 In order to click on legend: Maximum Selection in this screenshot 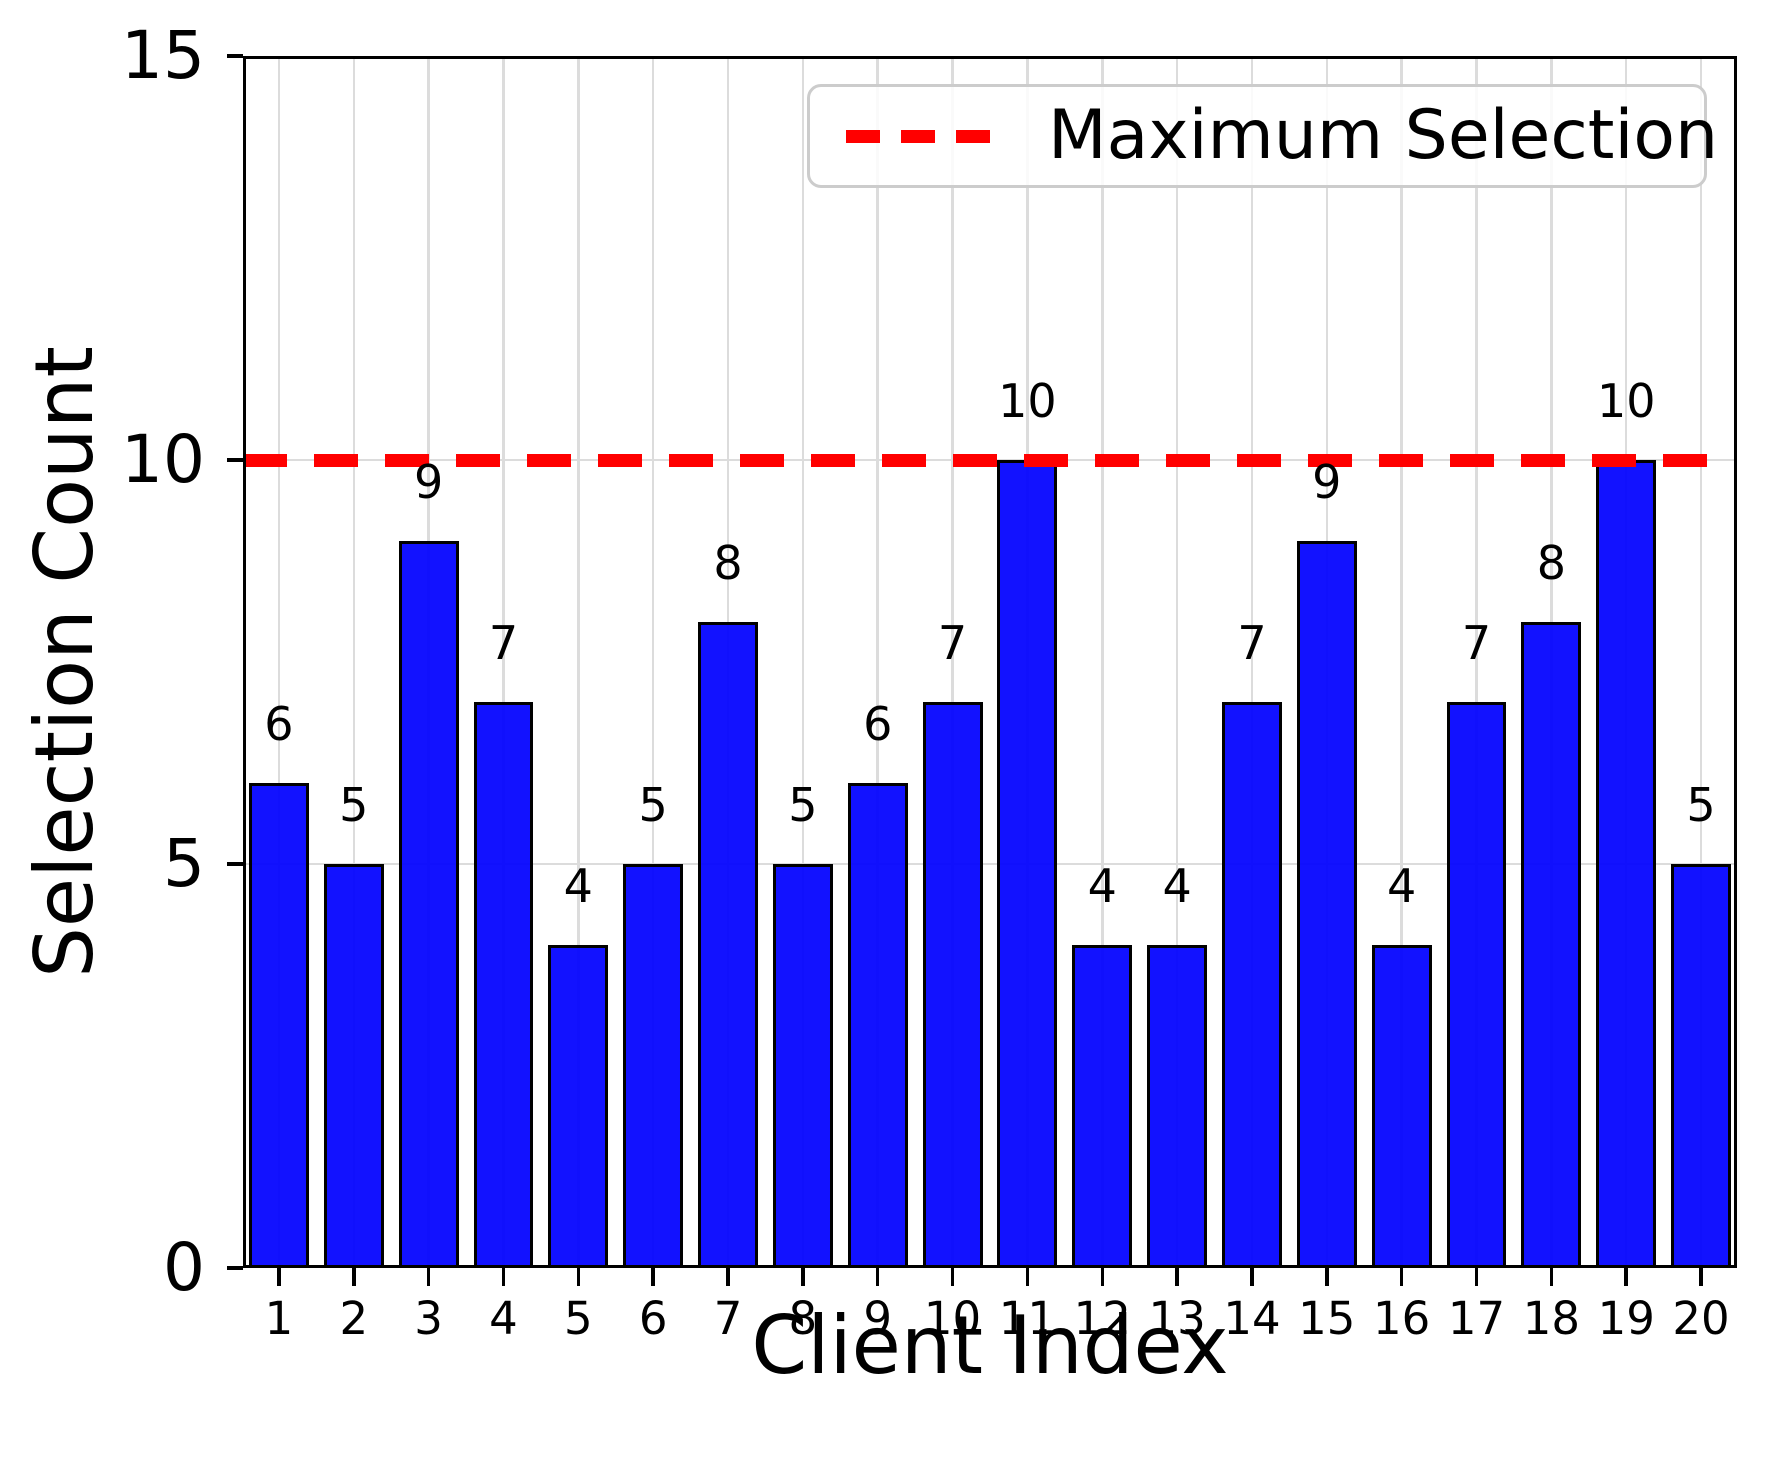, I will do `click(1262, 136)`.